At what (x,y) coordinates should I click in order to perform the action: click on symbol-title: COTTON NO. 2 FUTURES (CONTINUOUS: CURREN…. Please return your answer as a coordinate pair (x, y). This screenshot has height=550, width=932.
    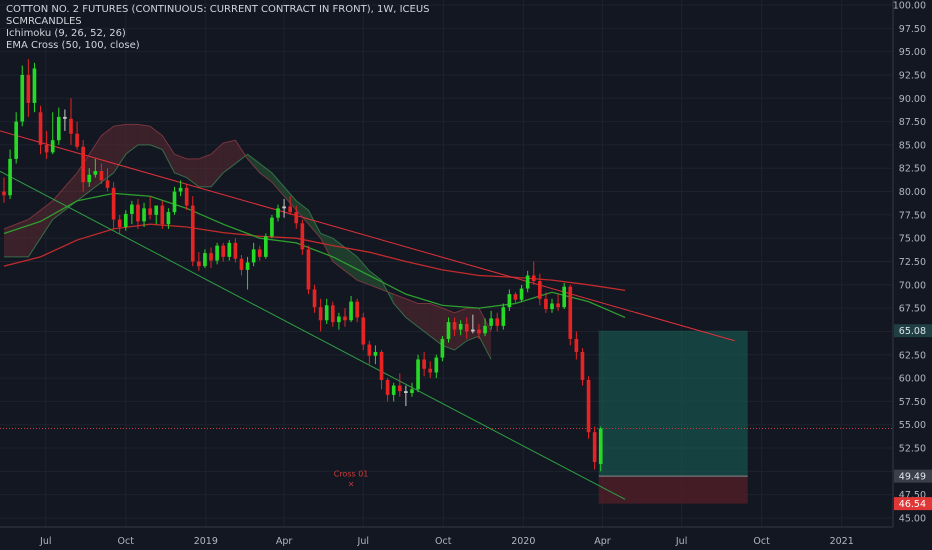
    Looking at the image, I should click on (218, 9).